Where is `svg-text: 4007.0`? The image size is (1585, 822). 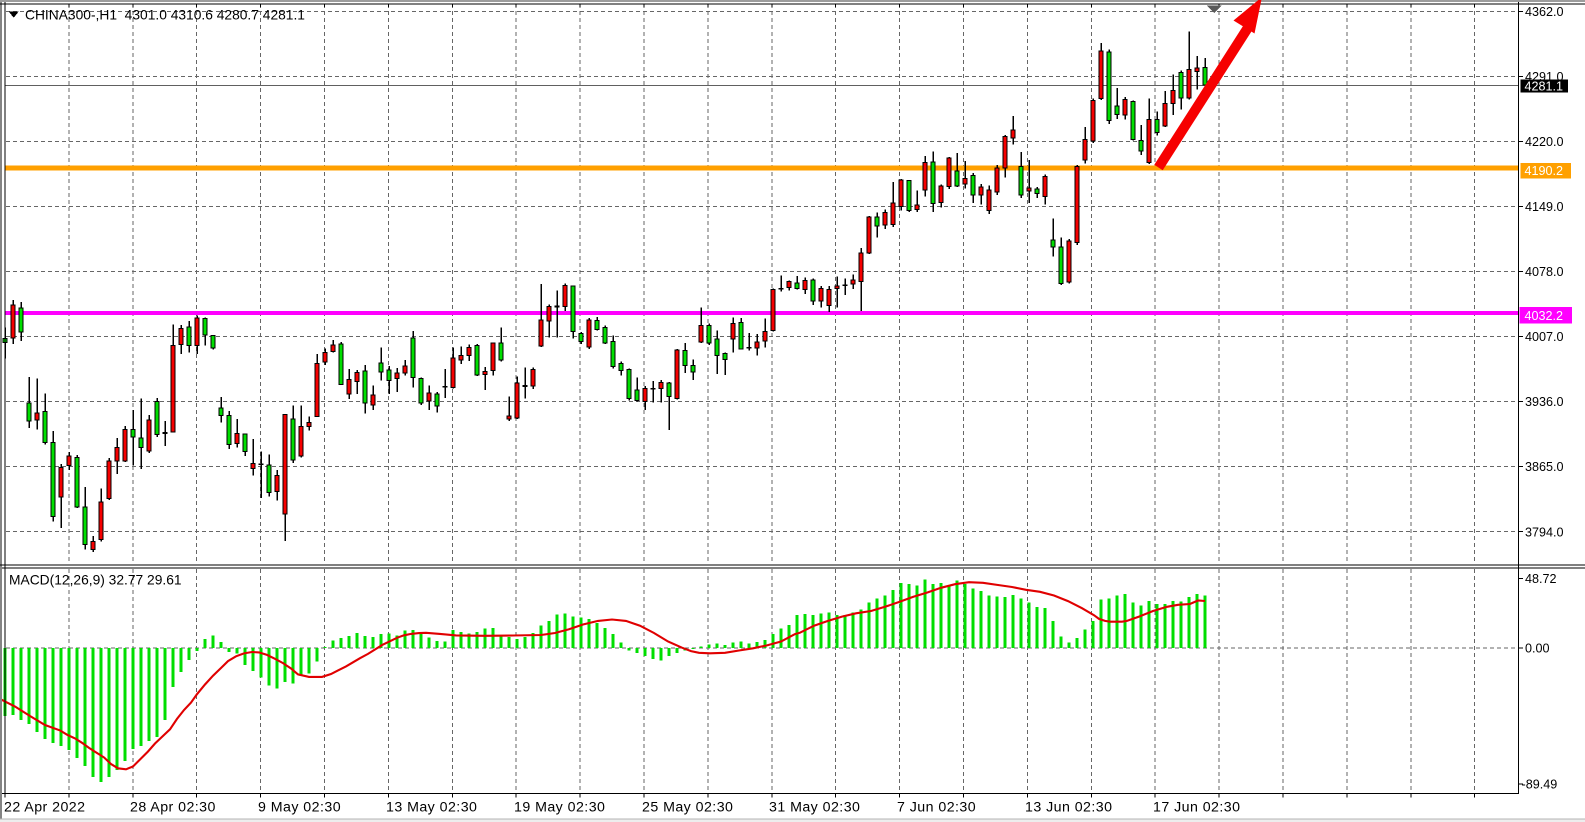 svg-text: 4007.0 is located at coordinates (1544, 337).